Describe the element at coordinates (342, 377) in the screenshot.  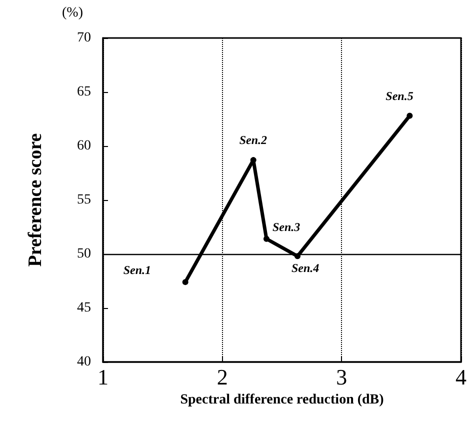
I see `x-tick-label: 3` at that location.